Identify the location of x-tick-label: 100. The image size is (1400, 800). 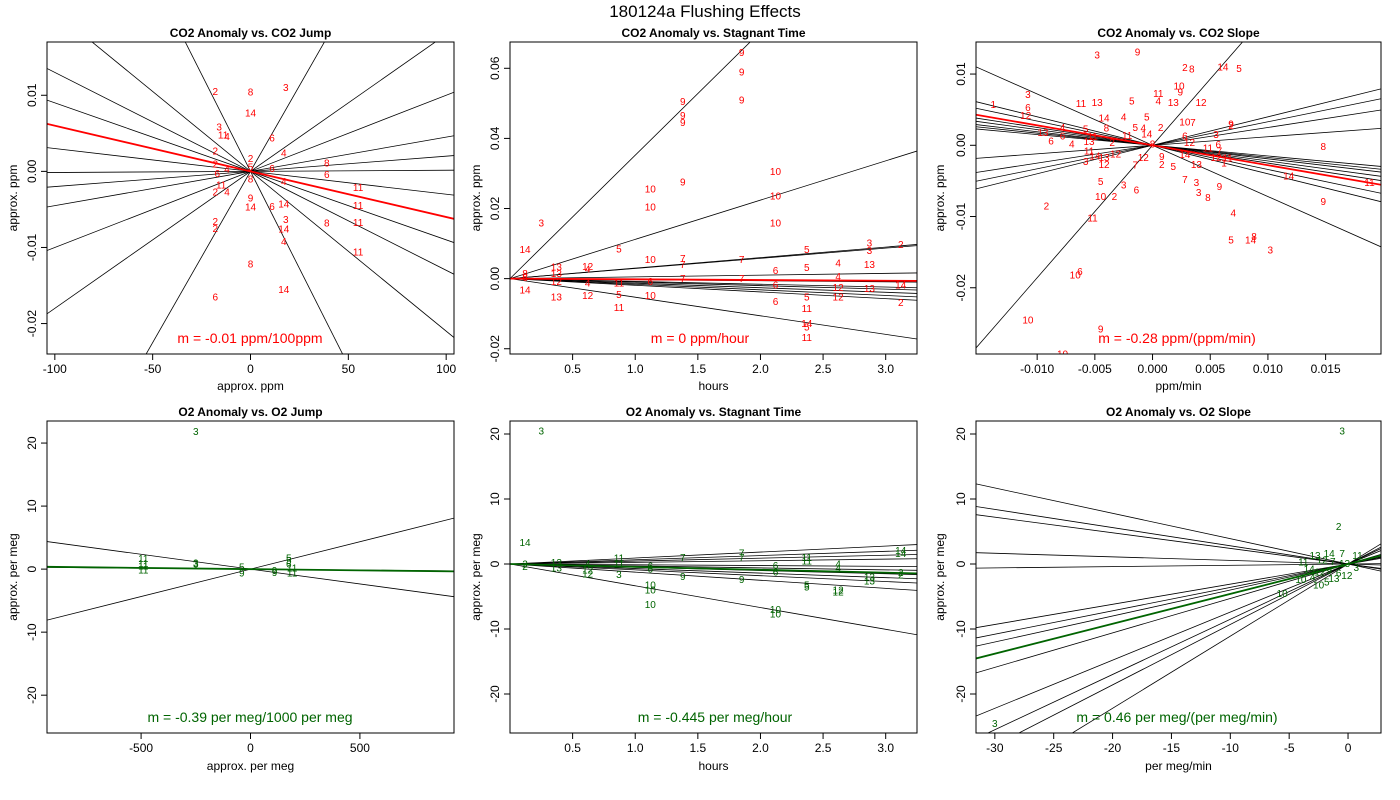
(446, 369).